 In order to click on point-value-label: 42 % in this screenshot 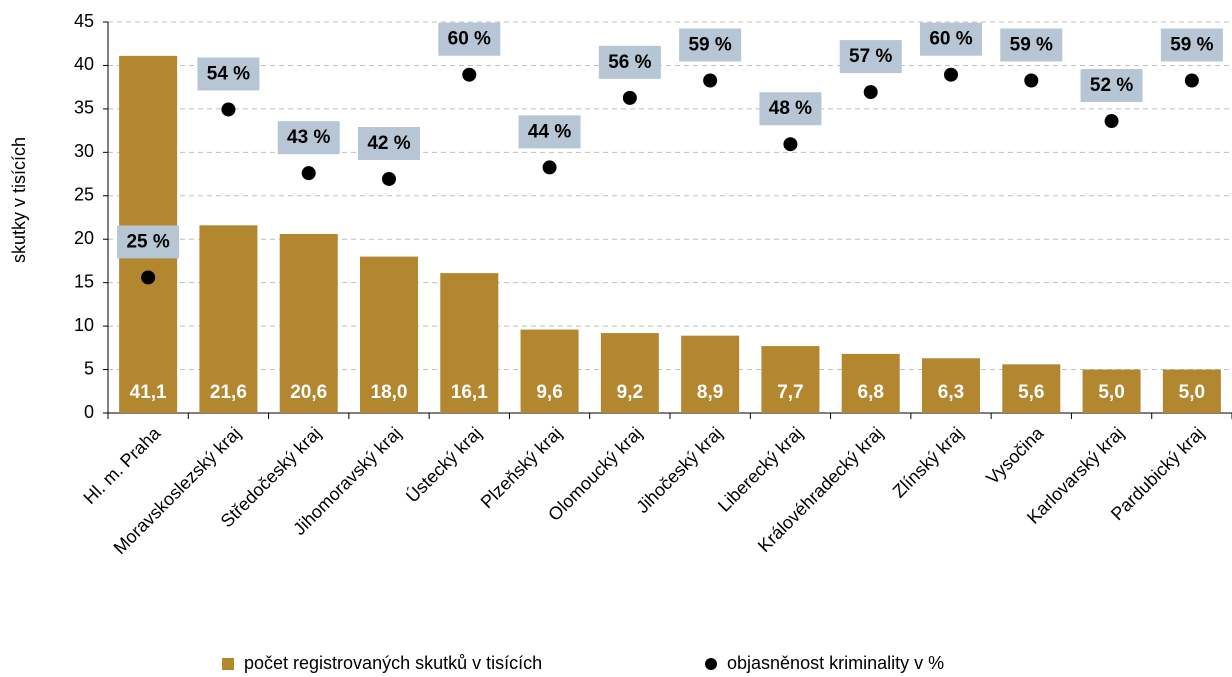, I will do `click(388, 143)`.